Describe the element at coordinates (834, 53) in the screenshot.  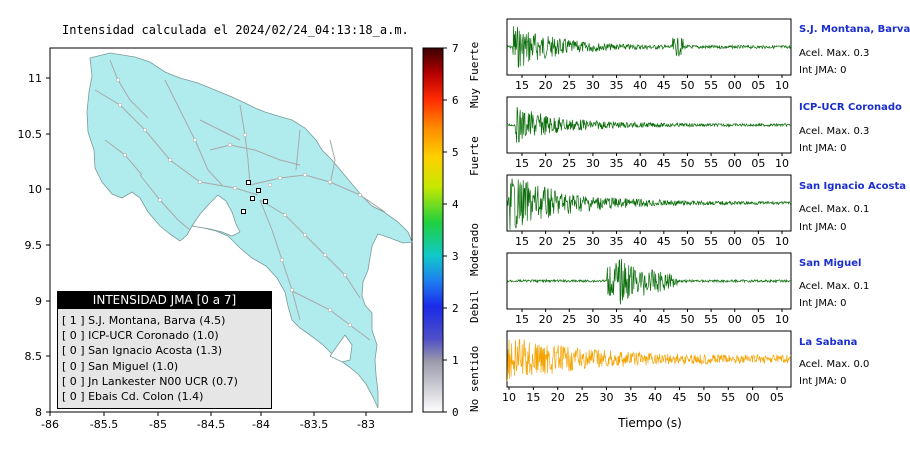
I see `station-accel: Acel. Max. 0.3` at that location.